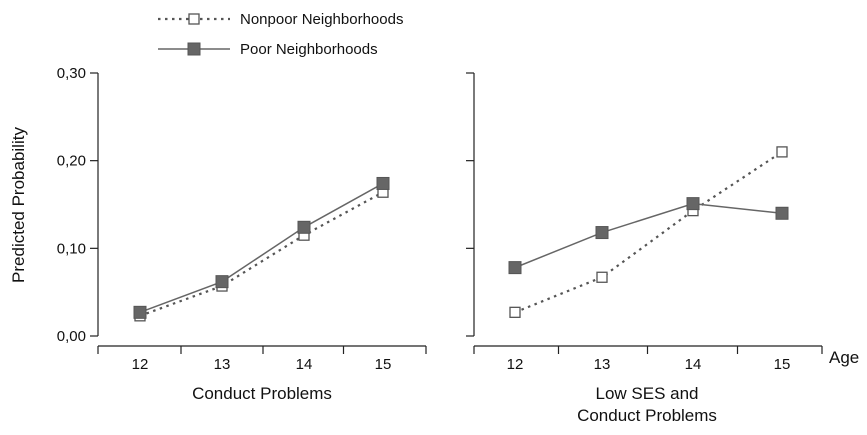  I want to click on age-axis-label: Age, so click(844, 357).